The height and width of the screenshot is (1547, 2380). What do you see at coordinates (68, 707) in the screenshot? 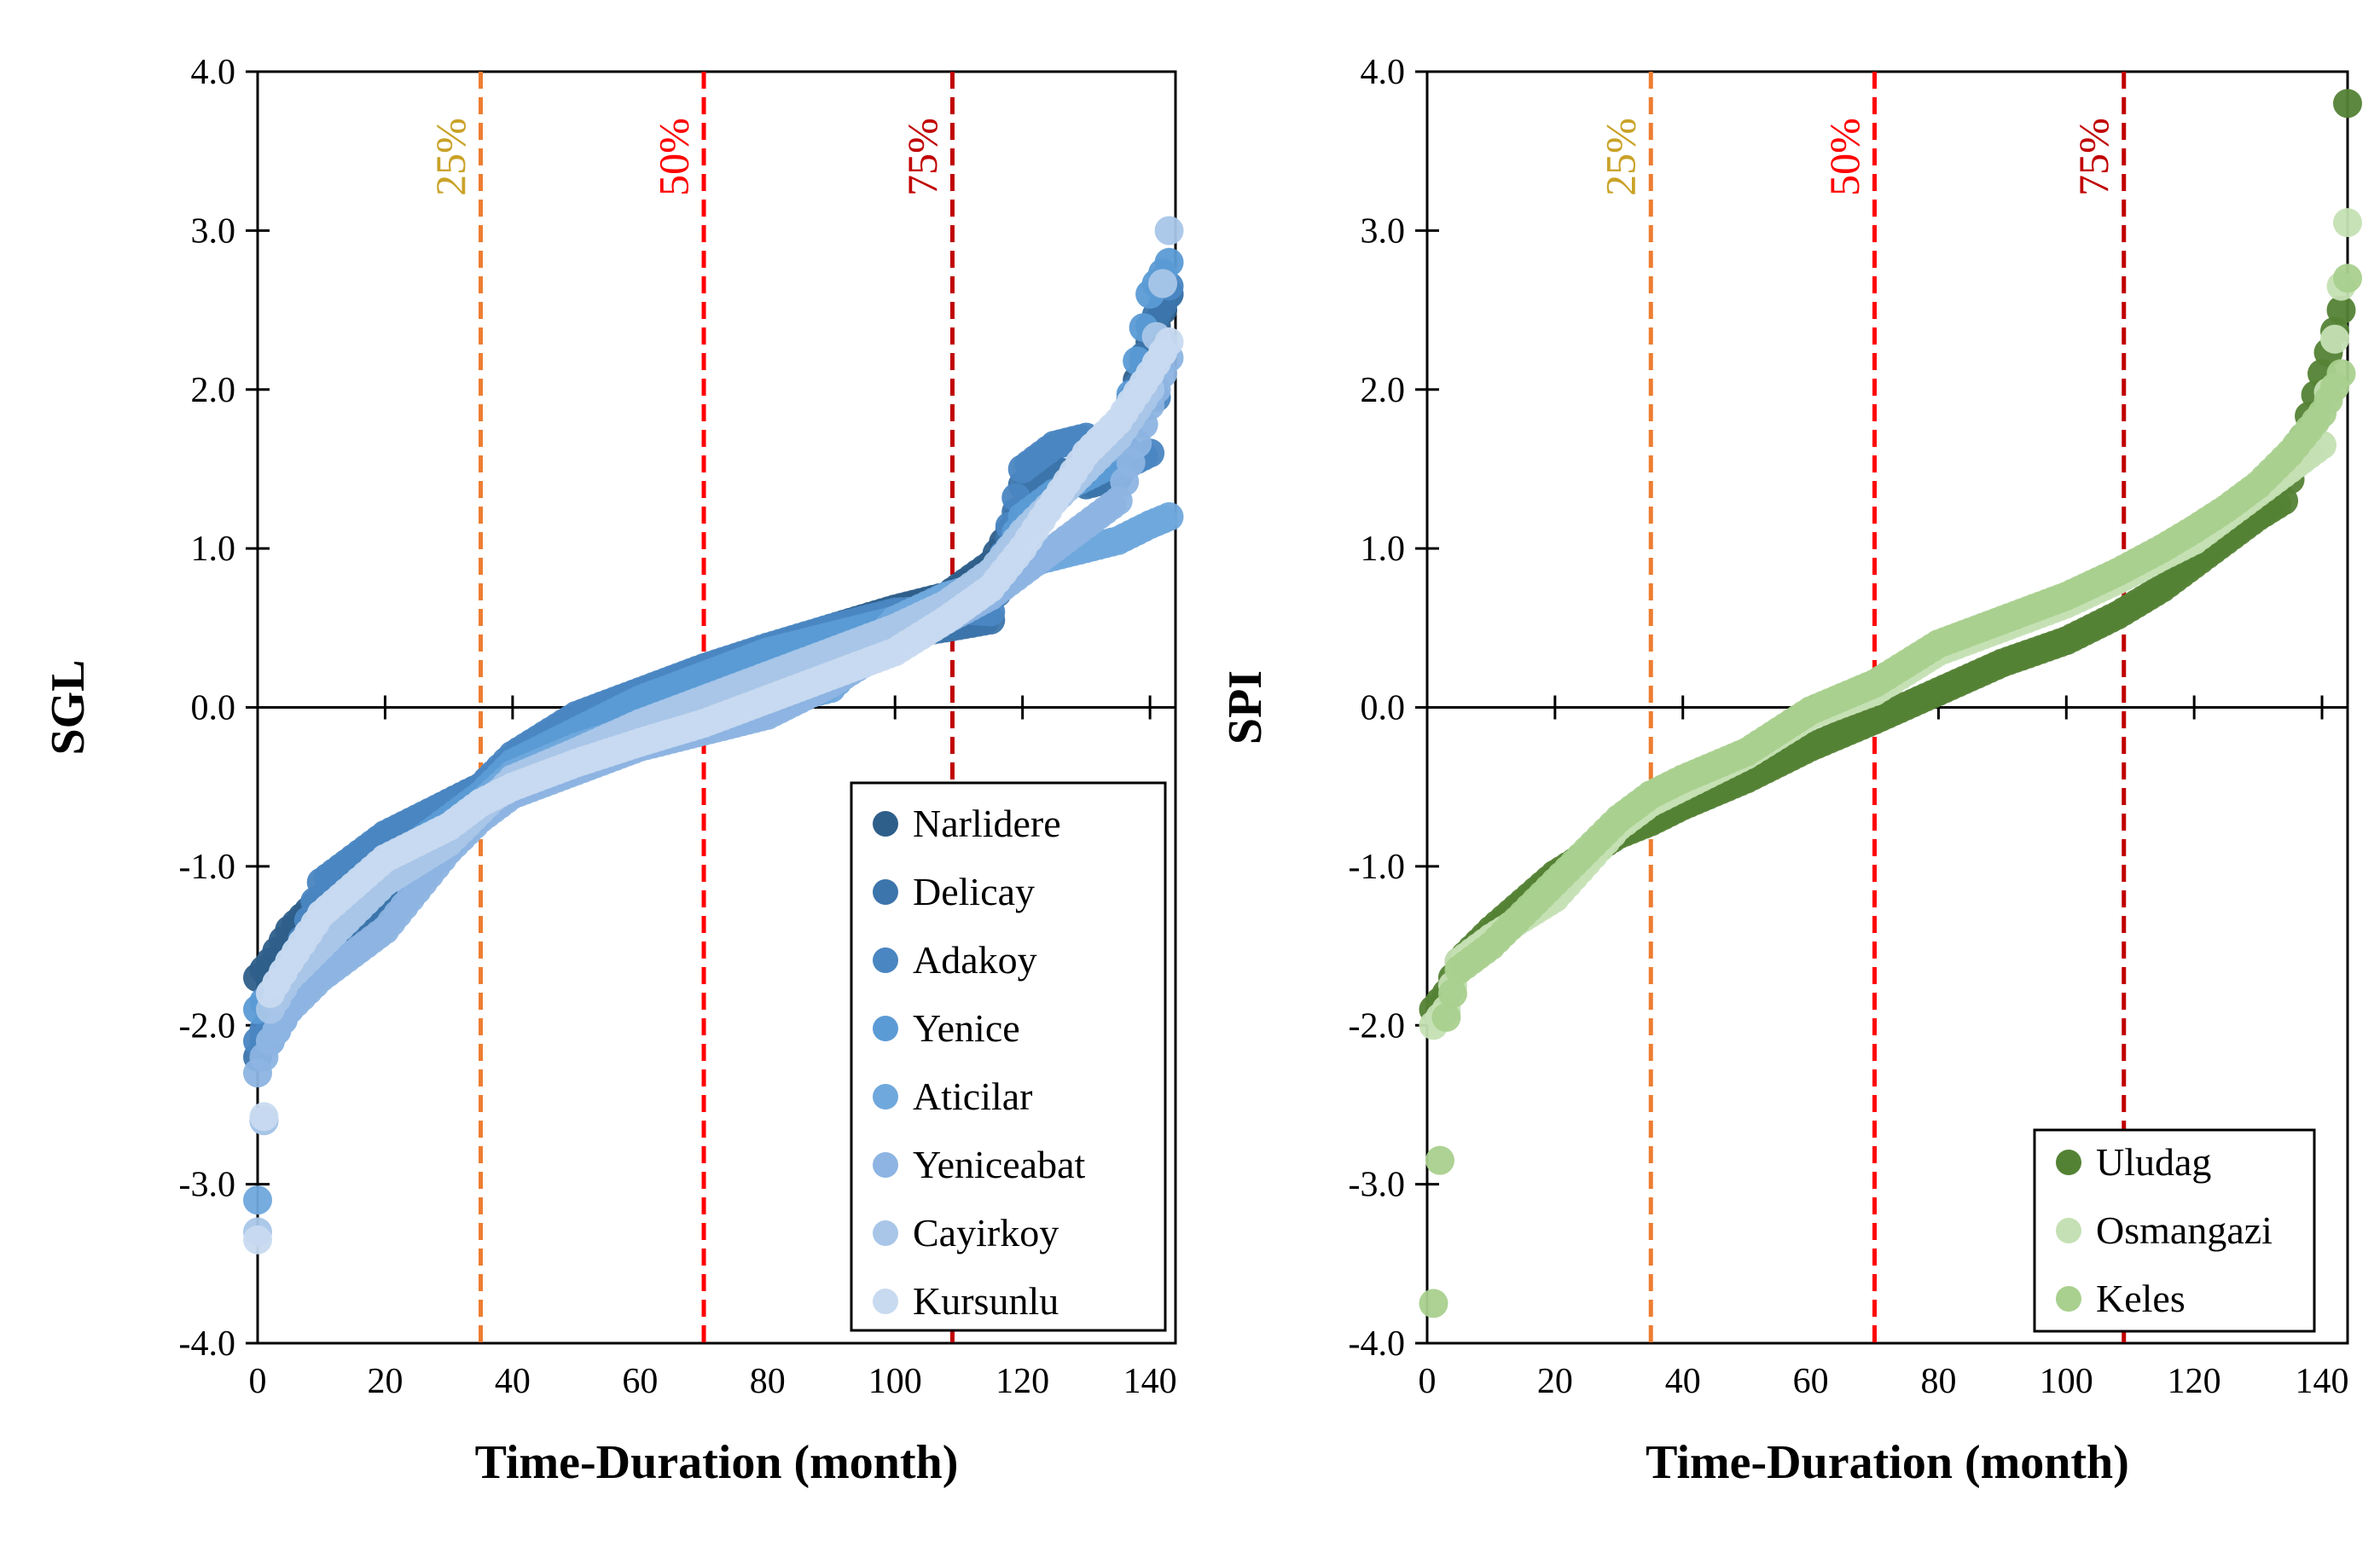
I see `y-axis-title: SGL` at bounding box center [68, 707].